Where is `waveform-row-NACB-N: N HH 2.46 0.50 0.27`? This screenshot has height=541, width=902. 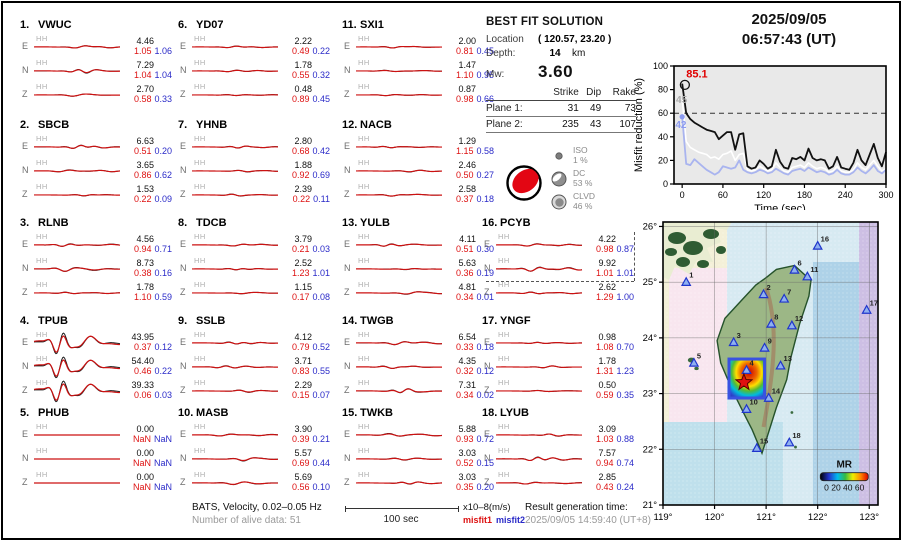
waveform-row-NACB-N: N HH 2.46 0.50 0.27 is located at coordinates (418, 170).